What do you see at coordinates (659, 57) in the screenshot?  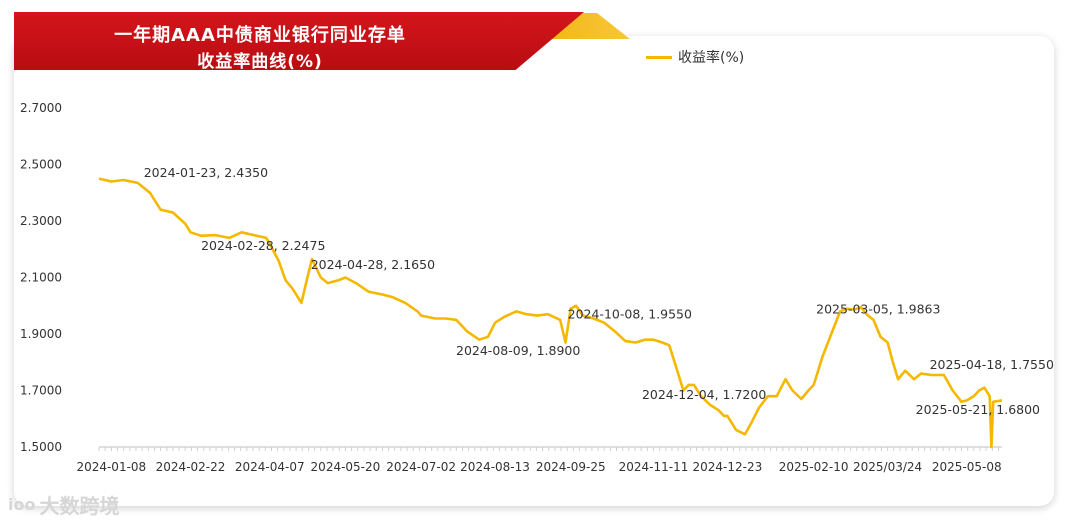 I see `legend-swatch` at bounding box center [659, 57].